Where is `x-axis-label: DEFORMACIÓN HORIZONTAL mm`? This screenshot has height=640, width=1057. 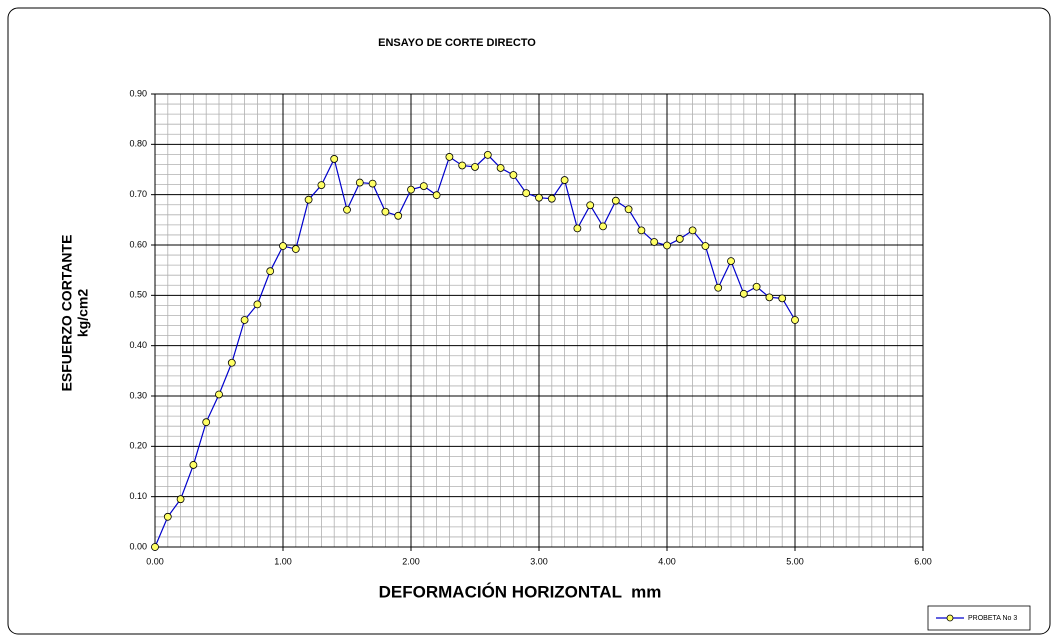
x-axis-label: DEFORMACIÓN HORIZONTAL mm is located at coordinates (520, 591).